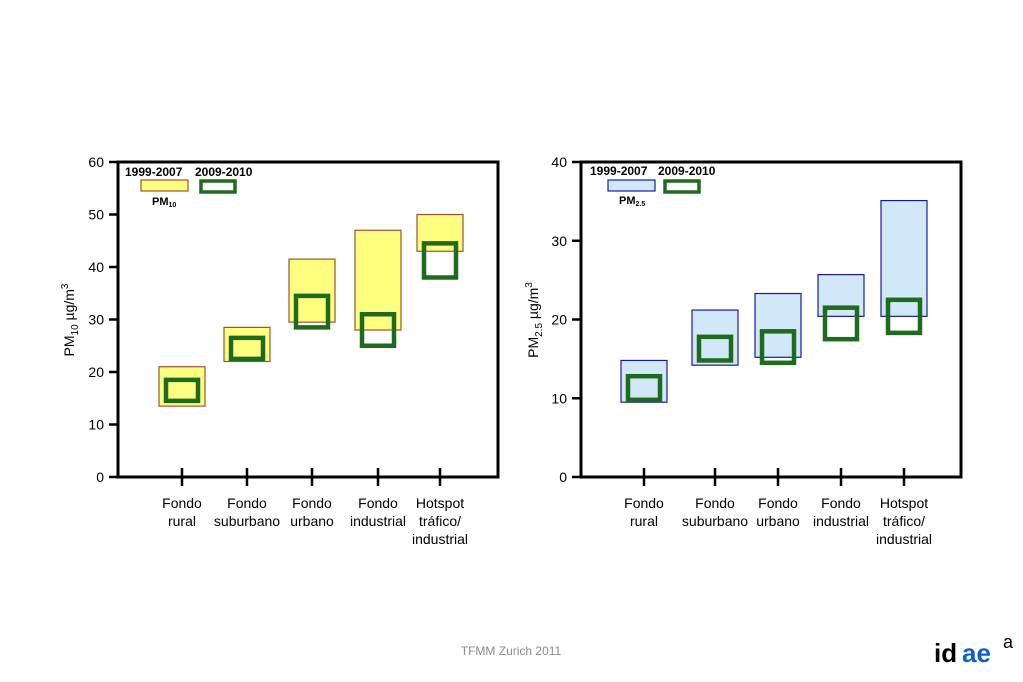  What do you see at coordinates (96, 215) in the screenshot?
I see `y-tick-label: 50` at bounding box center [96, 215].